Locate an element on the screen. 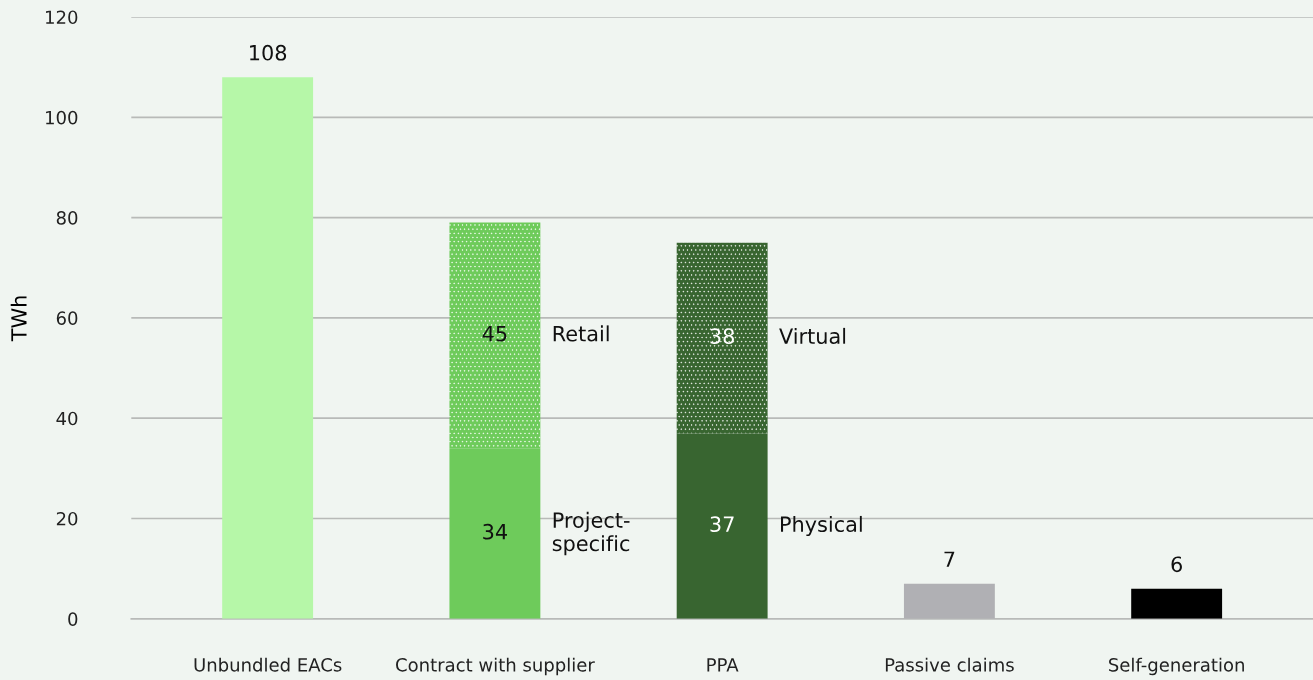 The image size is (1313, 680). y-tick-label: 60 is located at coordinates (67, 318).